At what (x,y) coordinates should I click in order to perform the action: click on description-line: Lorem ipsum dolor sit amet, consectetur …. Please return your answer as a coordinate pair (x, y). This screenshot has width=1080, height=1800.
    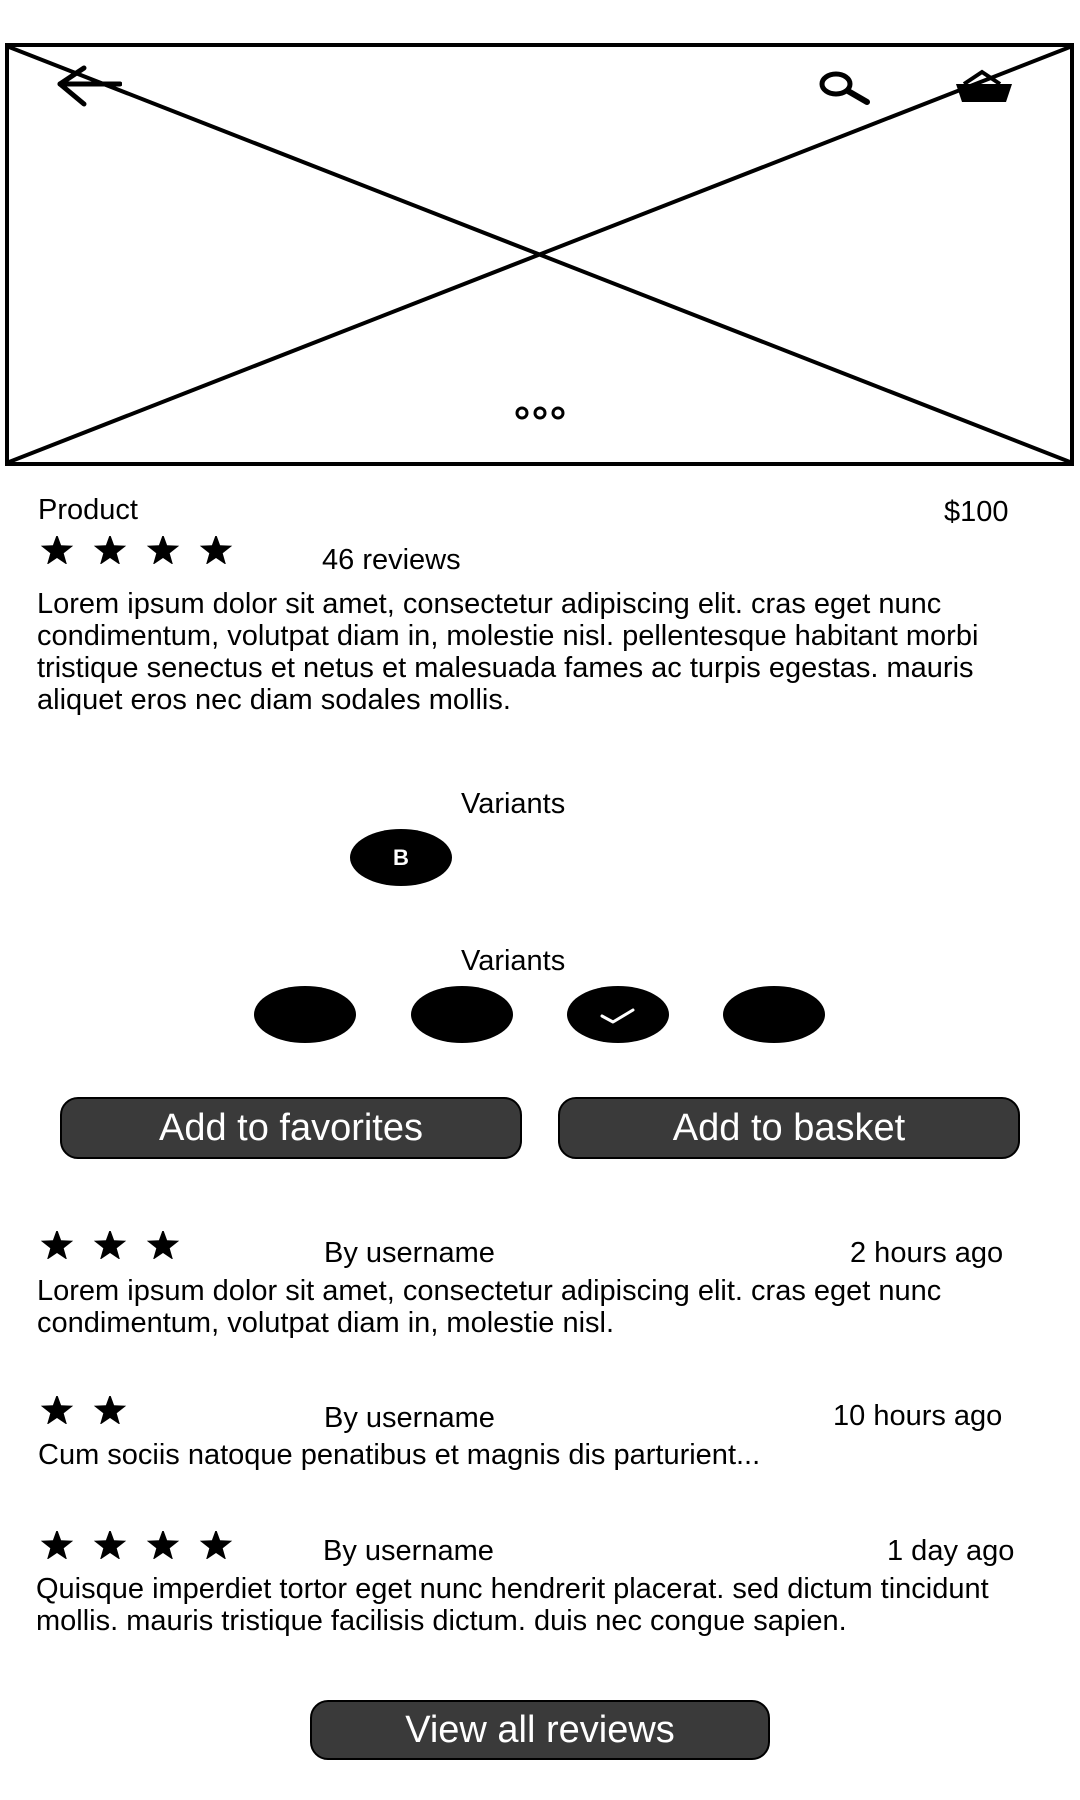
    Looking at the image, I should click on (507, 604).